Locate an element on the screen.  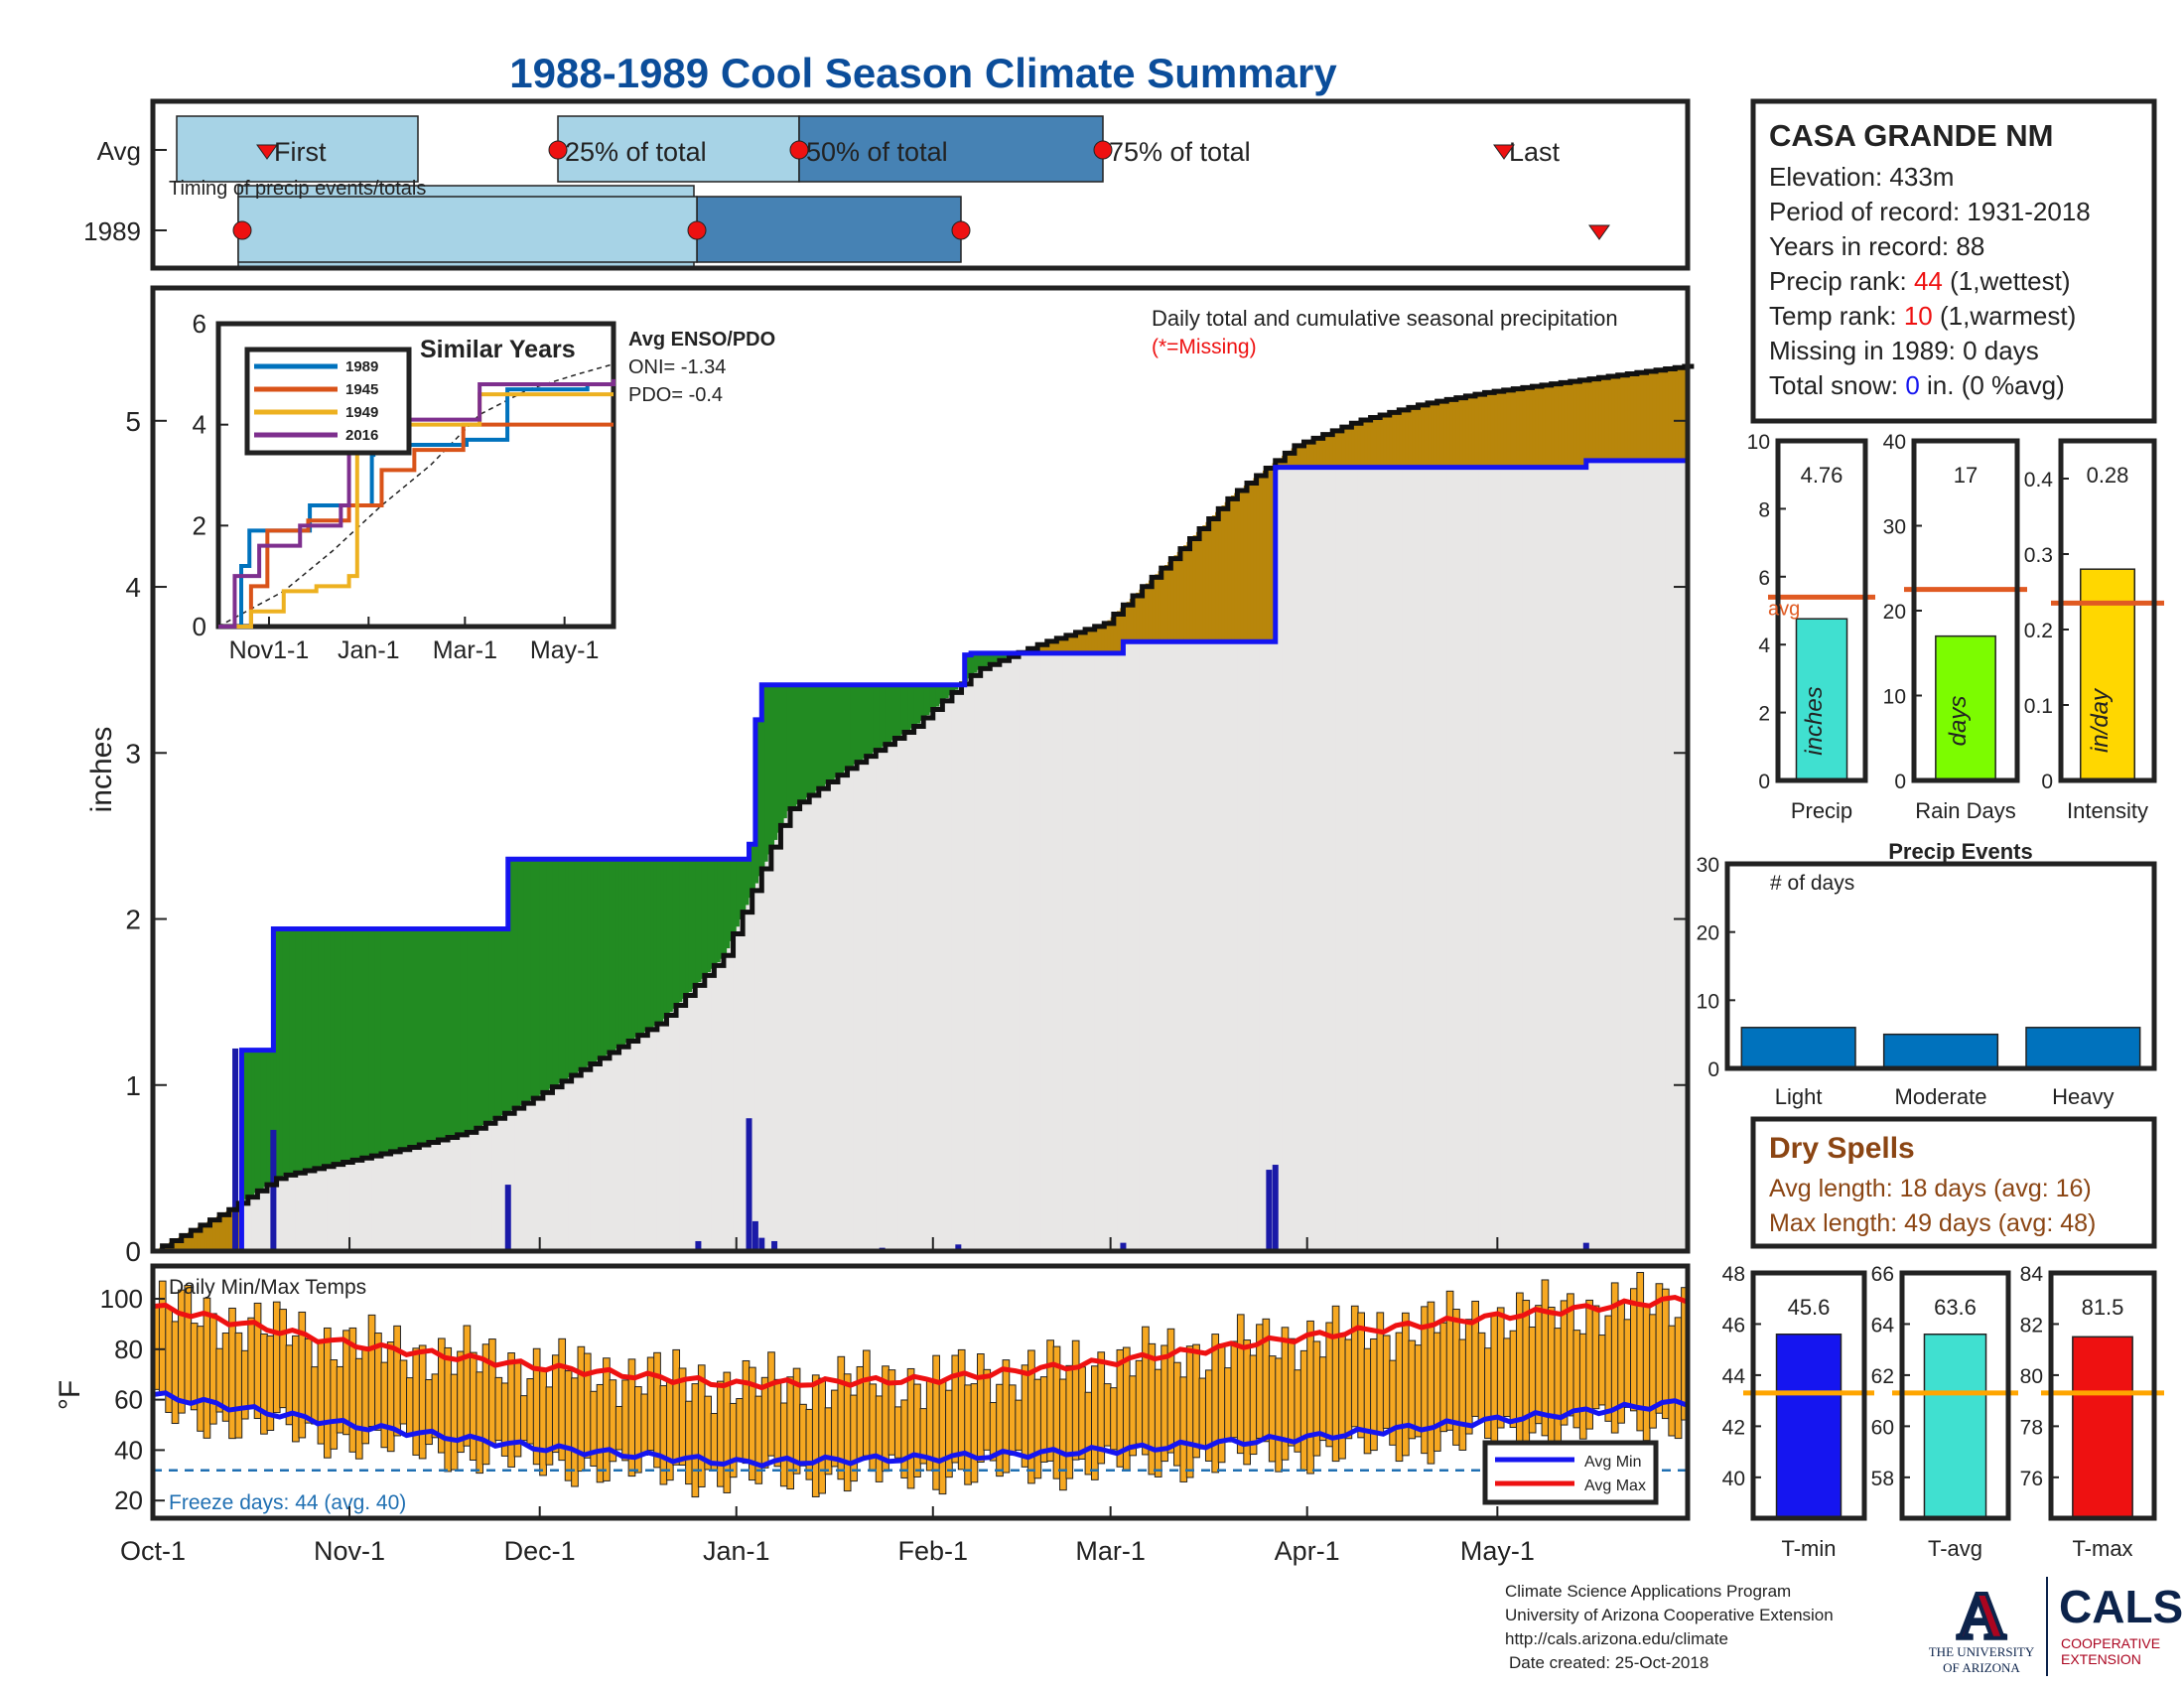
precip-events-ytick-label: 10 is located at coordinates (1708, 1001).